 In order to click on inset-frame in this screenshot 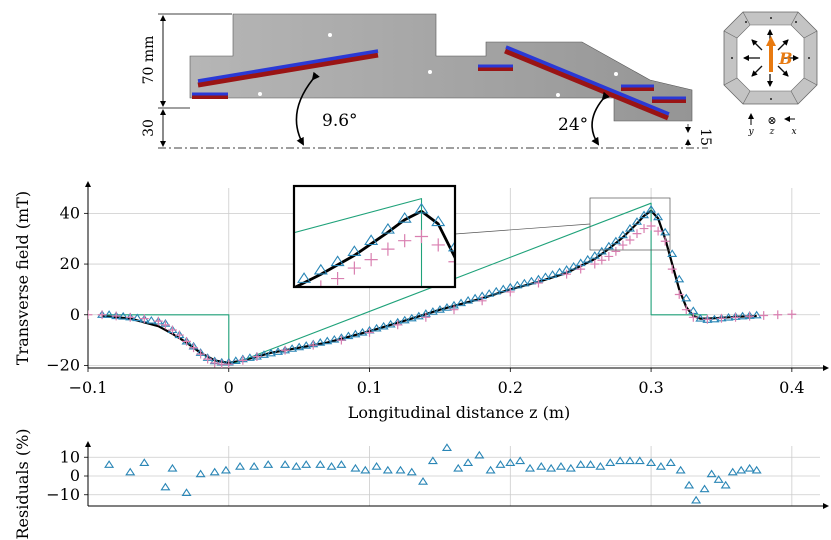, I will do `click(374, 236)`.